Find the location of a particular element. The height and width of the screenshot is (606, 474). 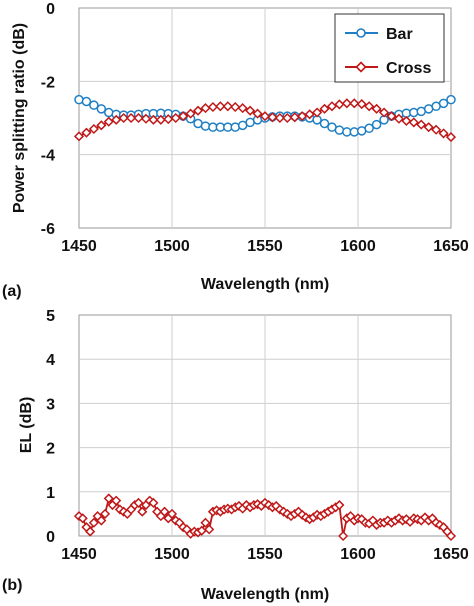

y-tick-label: -4 is located at coordinates (48, 156).